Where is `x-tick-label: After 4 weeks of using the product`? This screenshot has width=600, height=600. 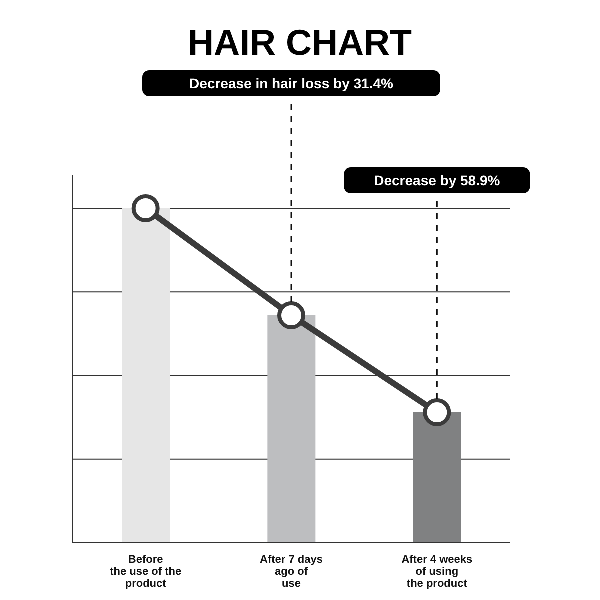
x-tick-label: After 4 weeks of using the product is located at coordinates (437, 572).